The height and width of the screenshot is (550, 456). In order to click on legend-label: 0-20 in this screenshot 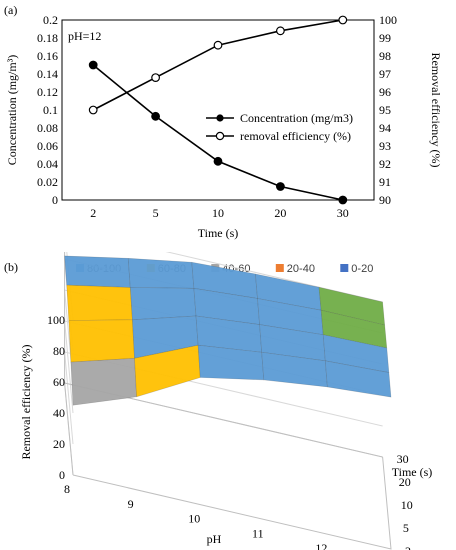, I will do `click(362, 269)`.